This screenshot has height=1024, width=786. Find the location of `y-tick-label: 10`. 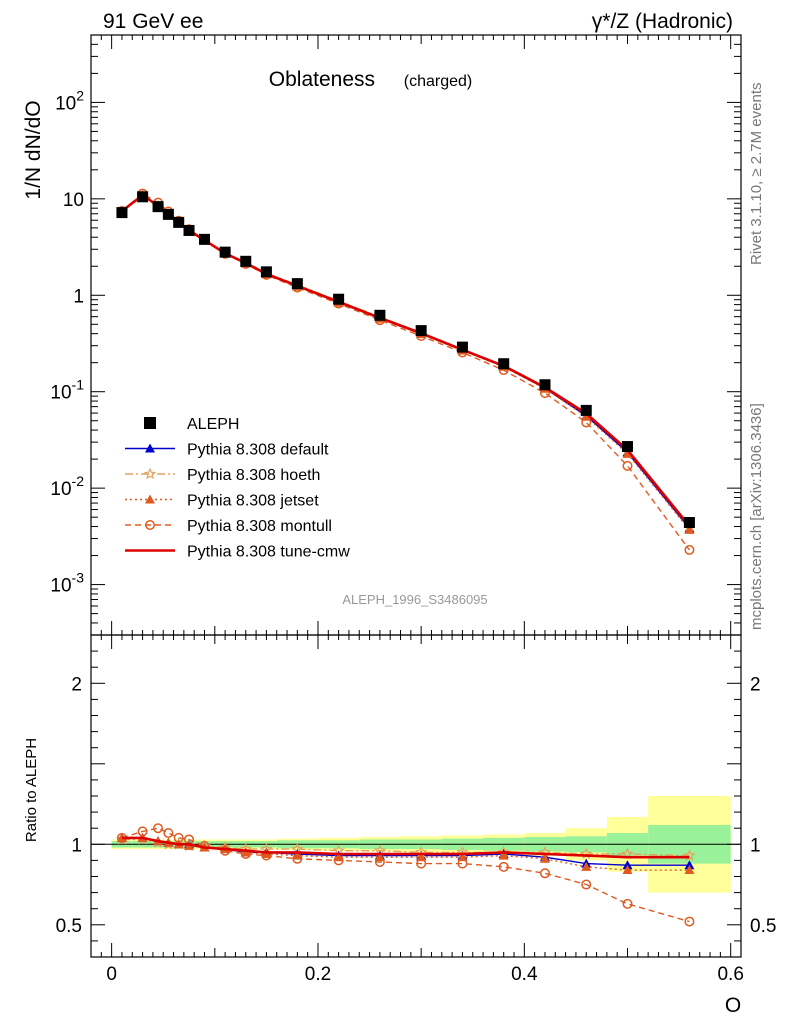

y-tick-label: 10 is located at coordinates (73, 200).